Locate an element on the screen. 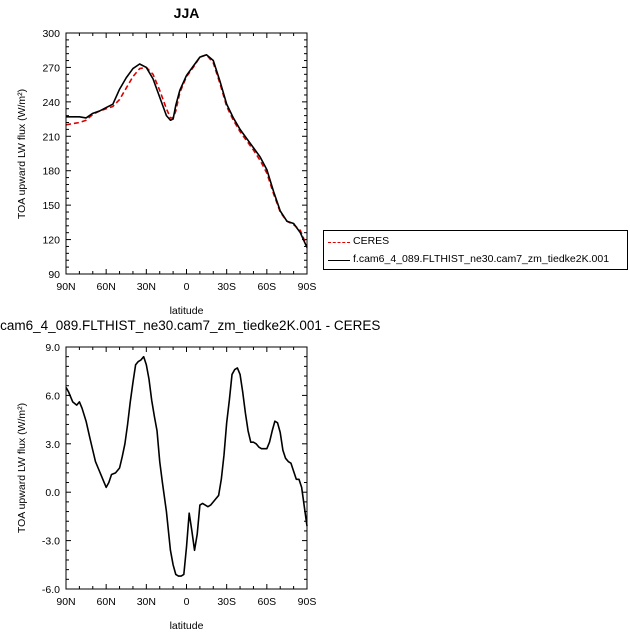  difference-panel-x-tick-label: 60S is located at coordinates (266, 602).